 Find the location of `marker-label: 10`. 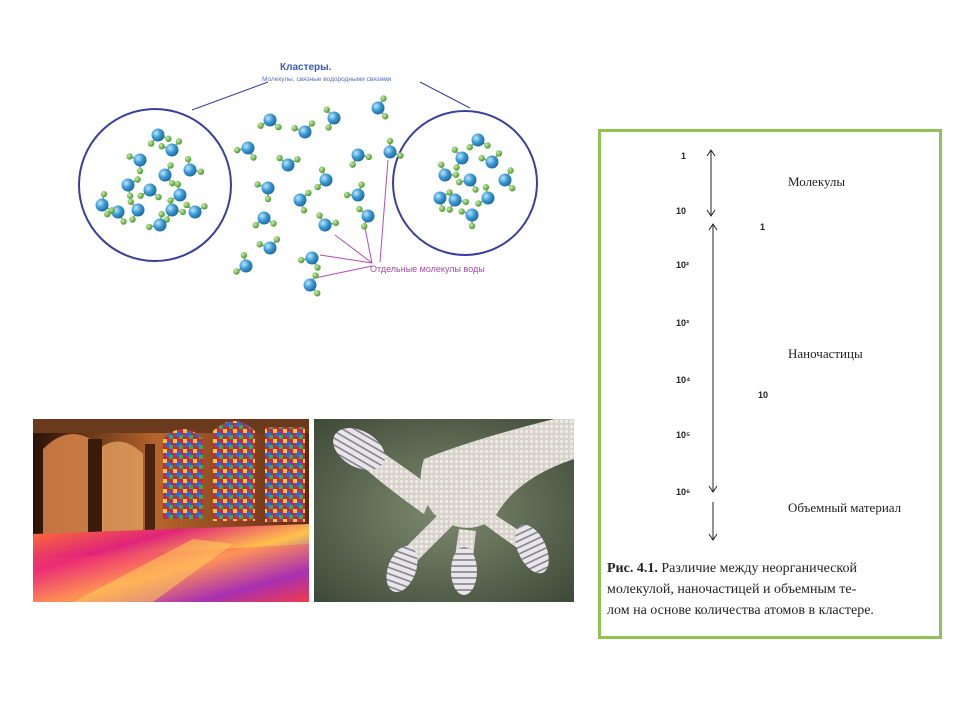

marker-label: 10 is located at coordinates (763, 395).